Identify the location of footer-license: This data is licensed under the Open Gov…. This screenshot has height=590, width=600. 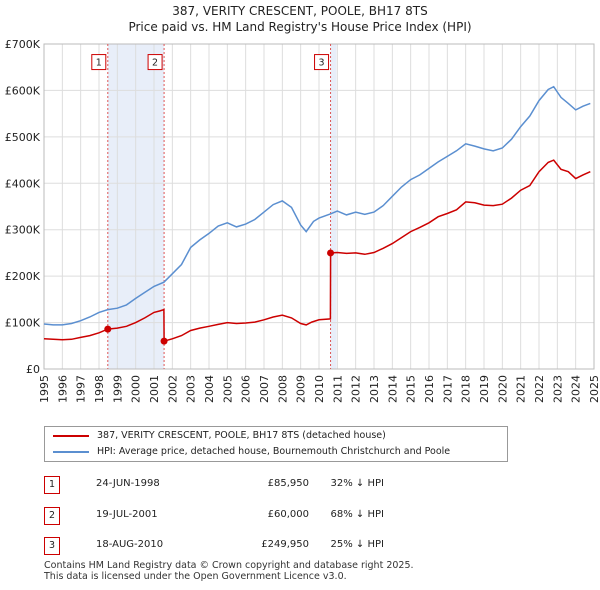
(195, 576).